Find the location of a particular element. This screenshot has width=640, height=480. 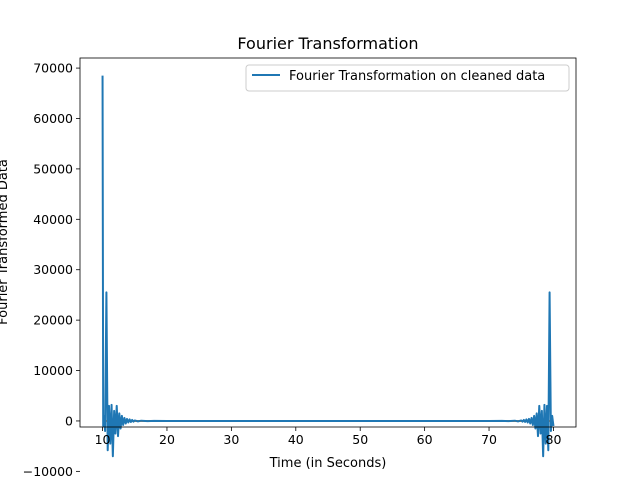

y-axis-label: Fourier Transformed Data is located at coordinates (5, 242).